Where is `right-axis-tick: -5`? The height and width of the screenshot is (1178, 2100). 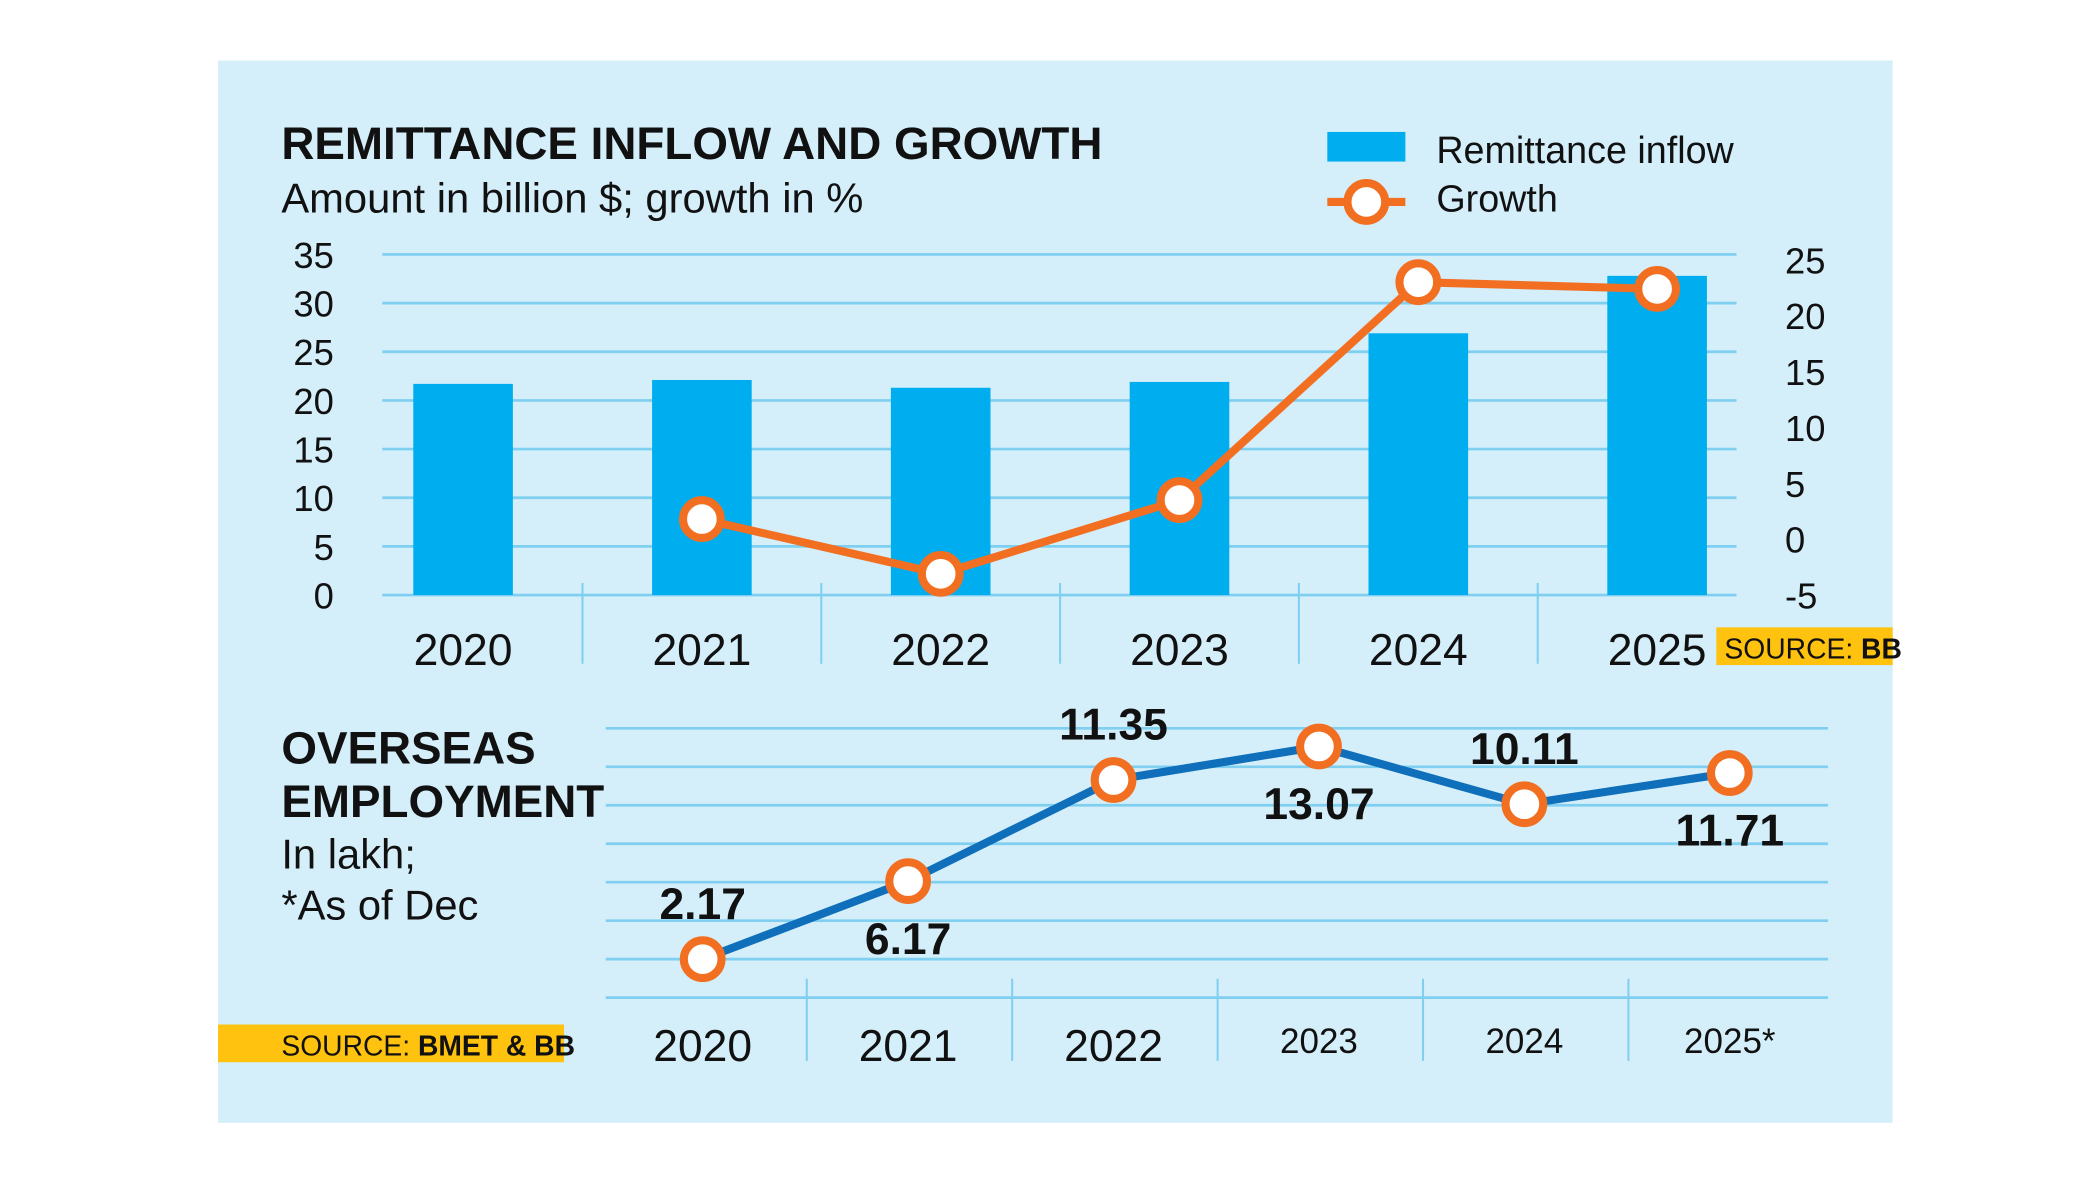
right-axis-tick: -5 is located at coordinates (1801, 596).